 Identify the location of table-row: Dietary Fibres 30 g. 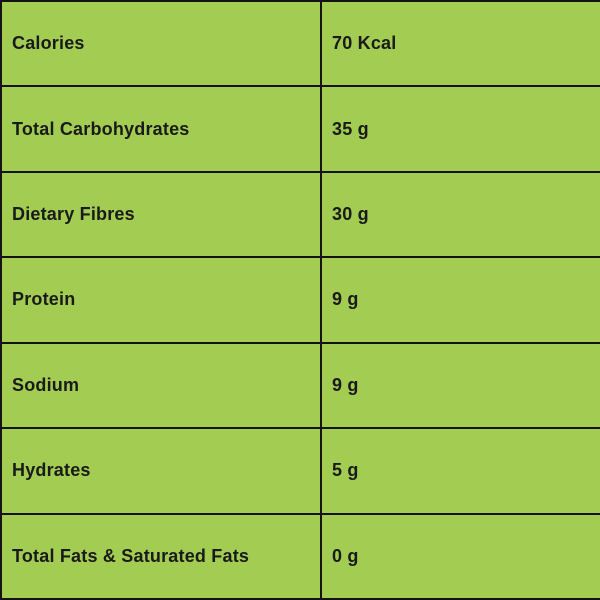
(300, 214).